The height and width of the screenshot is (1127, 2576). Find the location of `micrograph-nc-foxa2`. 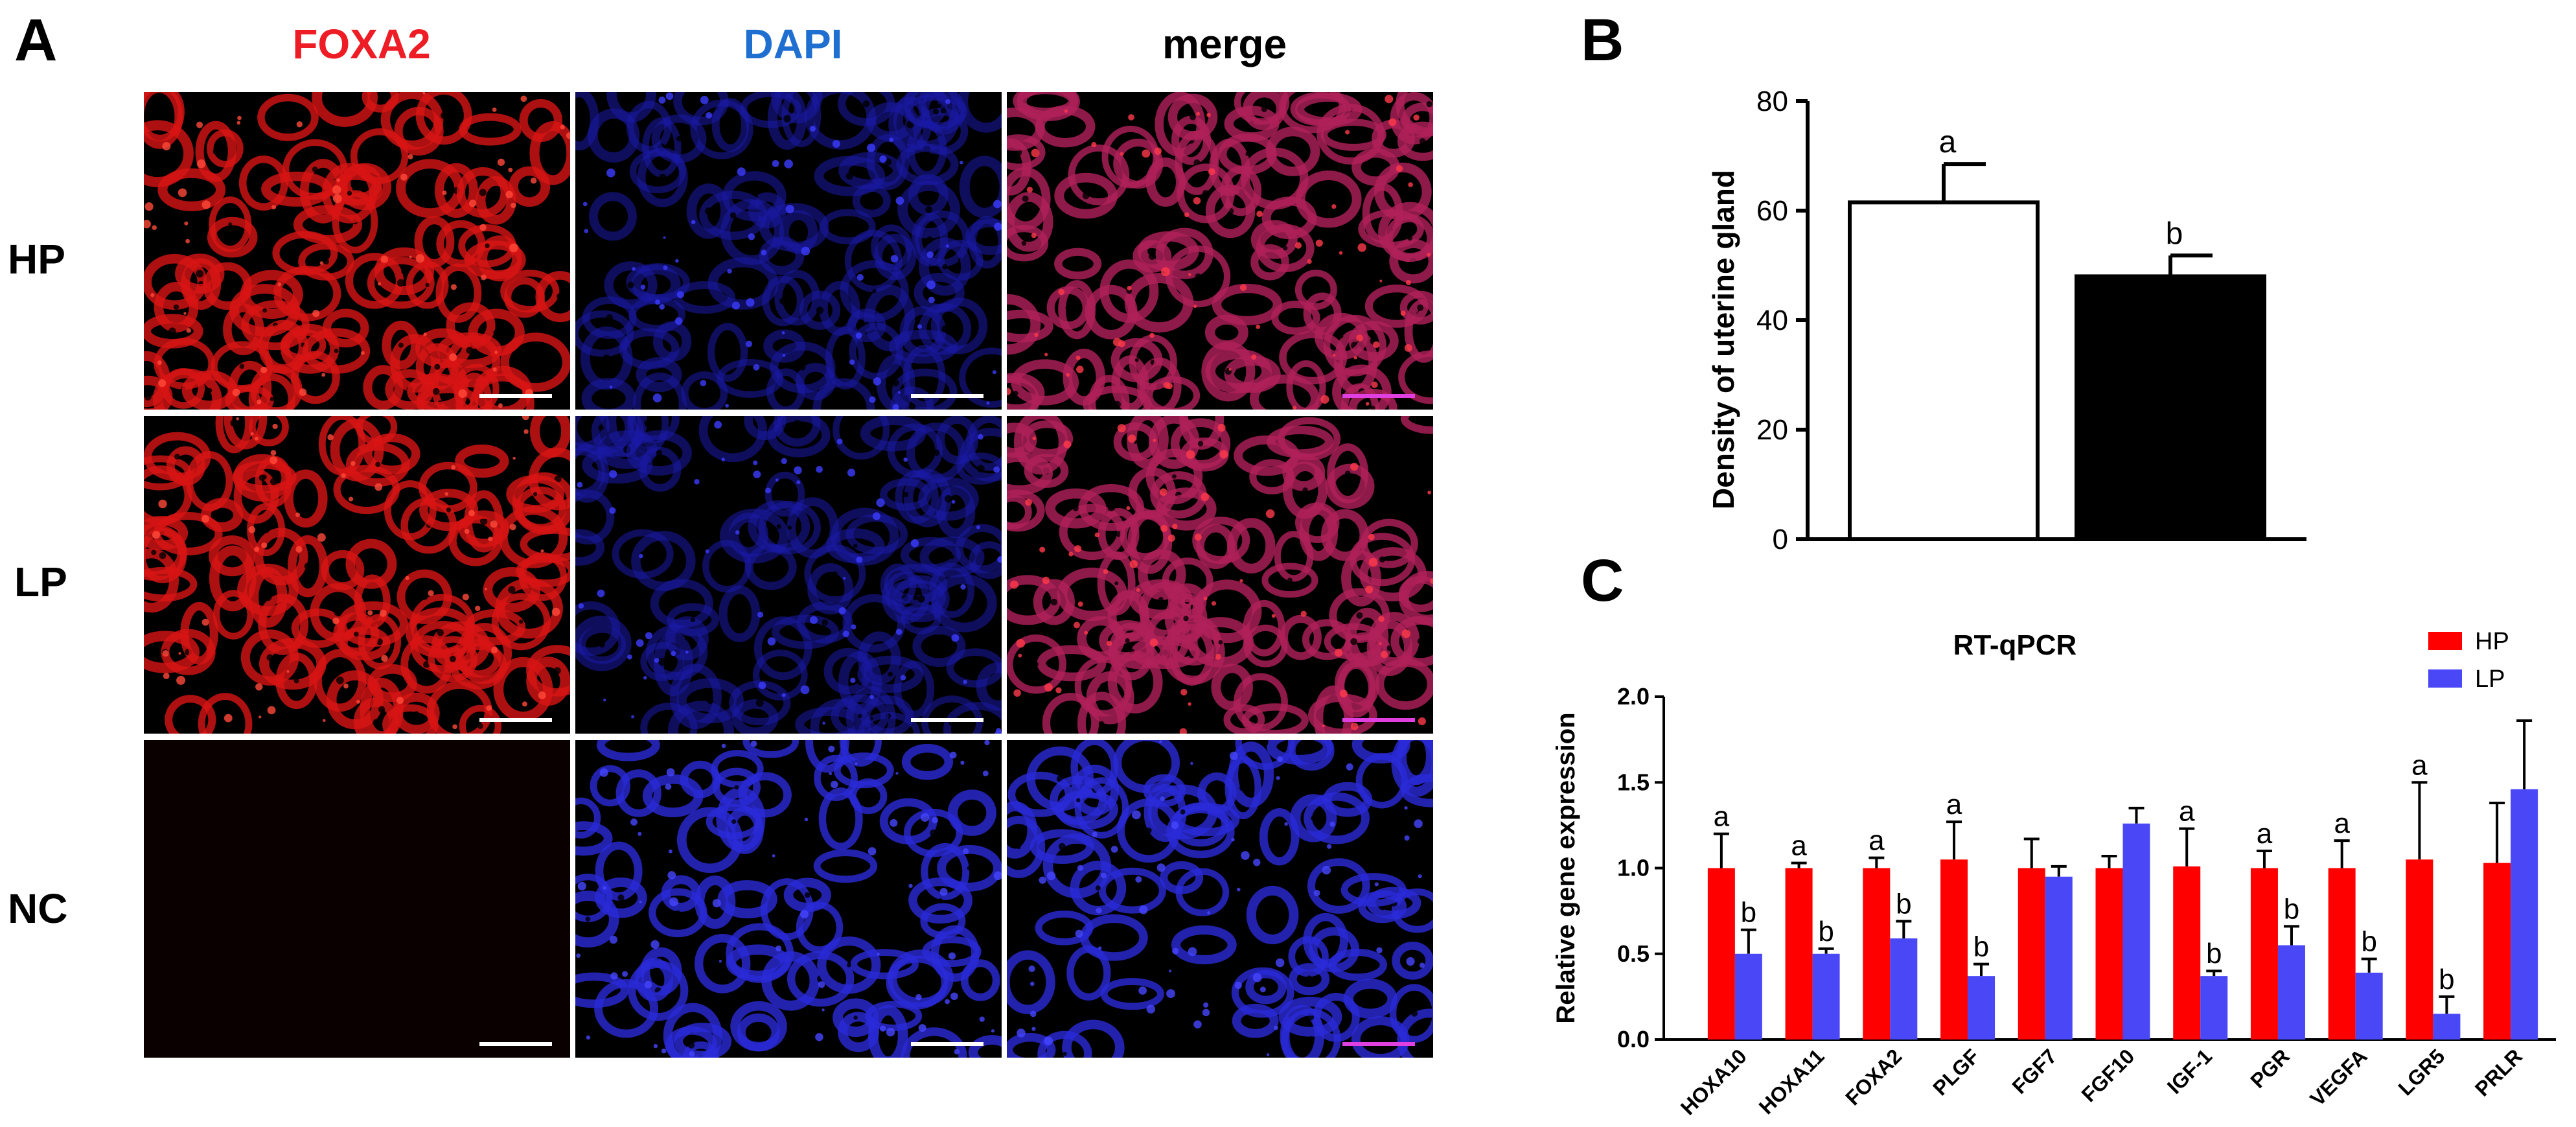

micrograph-nc-foxa2 is located at coordinates (357, 899).